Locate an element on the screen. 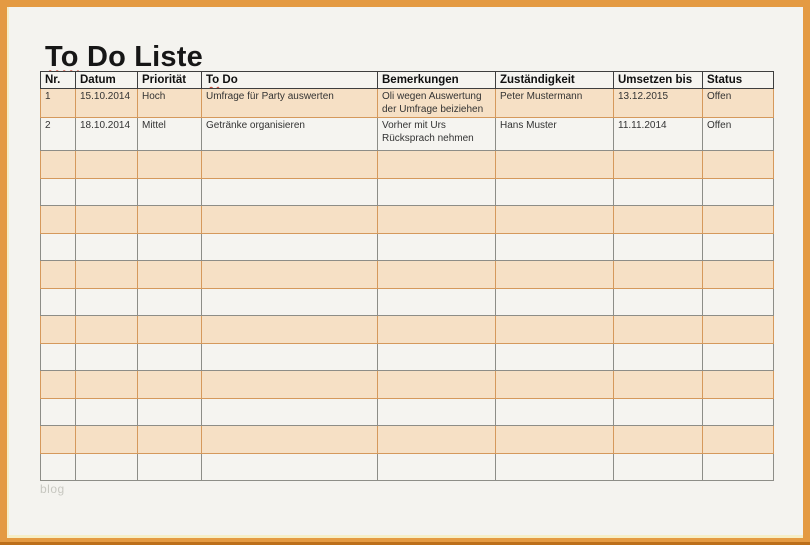 This screenshot has height=545, width=810. cell-datum: 18.10.2014 is located at coordinates (106, 134).